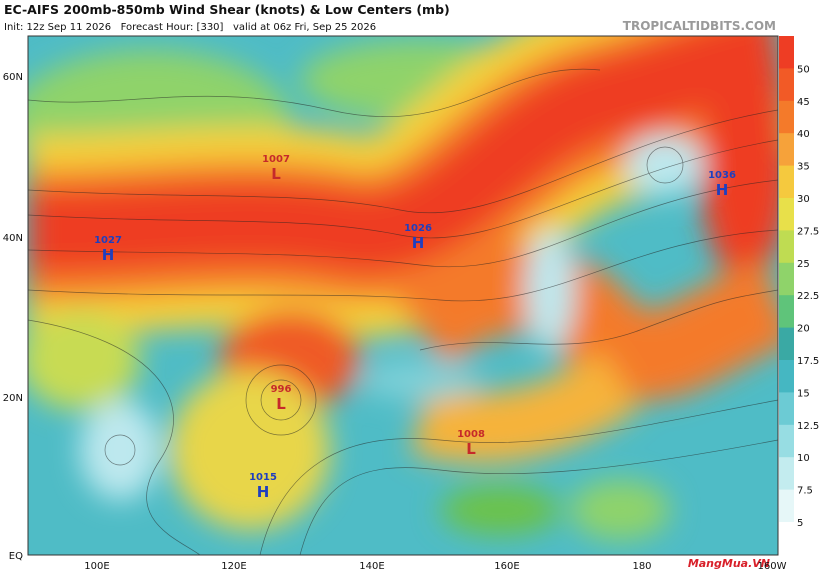 This screenshot has height=577, width=819. Describe the element at coordinates (729, 563) in the screenshot. I see `watermark: MangMua.VN` at that location.